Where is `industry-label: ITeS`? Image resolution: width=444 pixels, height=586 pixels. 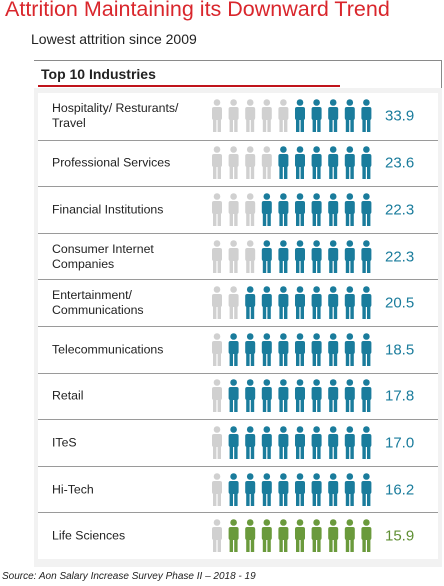 industry-label: ITeS is located at coordinates (64, 442).